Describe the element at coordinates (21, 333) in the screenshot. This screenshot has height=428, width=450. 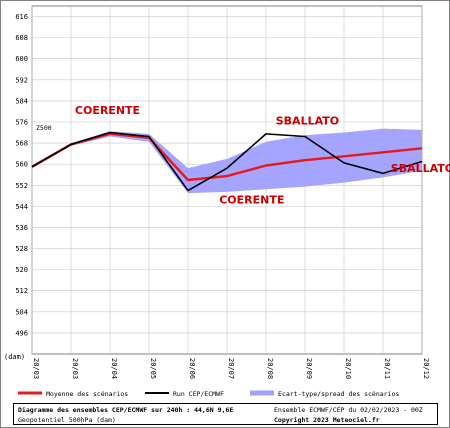
I see `y-tick-label: 496` at that location.